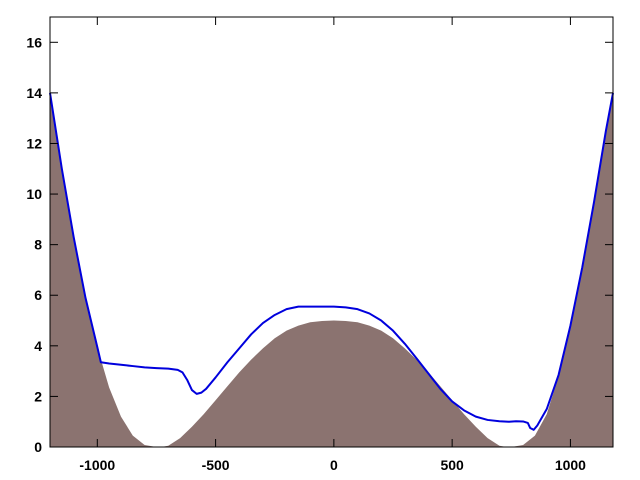 Image resolution: width=640 pixels, height=480 pixels. I want to click on y-axis-tick-labels: 0 2 4 6 8 10 12 14 16, so click(34, 244).